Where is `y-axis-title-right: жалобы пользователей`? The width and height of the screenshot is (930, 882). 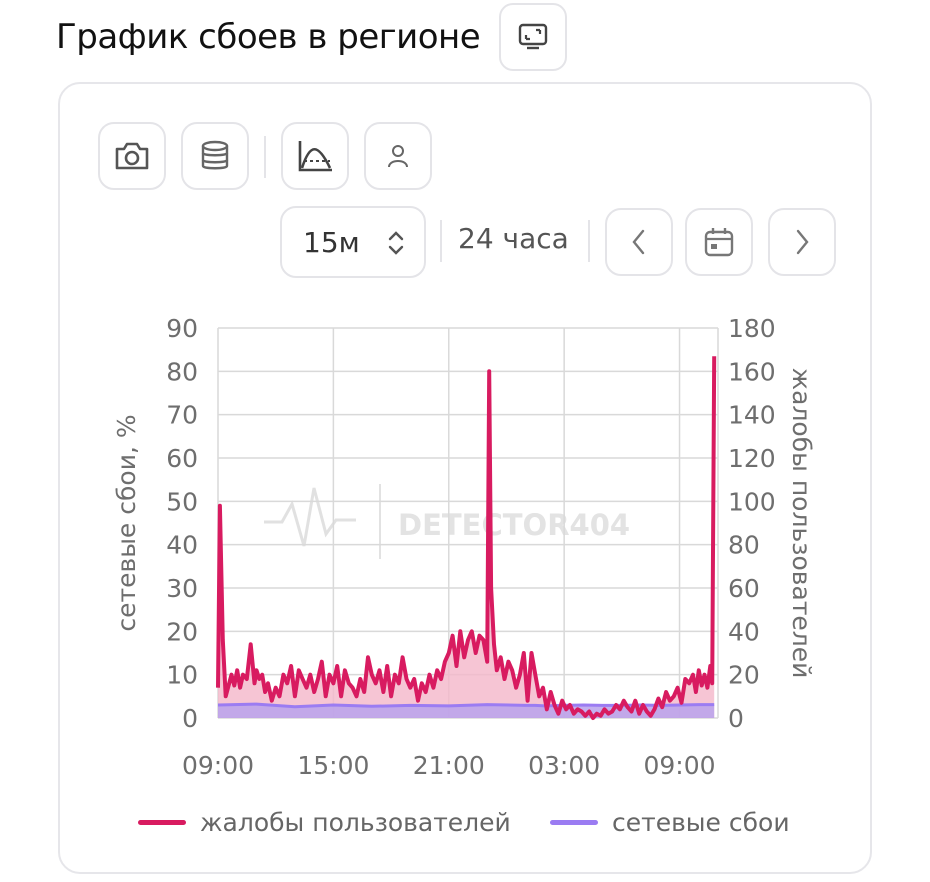
y-axis-title-right: жалобы пользователей is located at coordinates (801, 523).